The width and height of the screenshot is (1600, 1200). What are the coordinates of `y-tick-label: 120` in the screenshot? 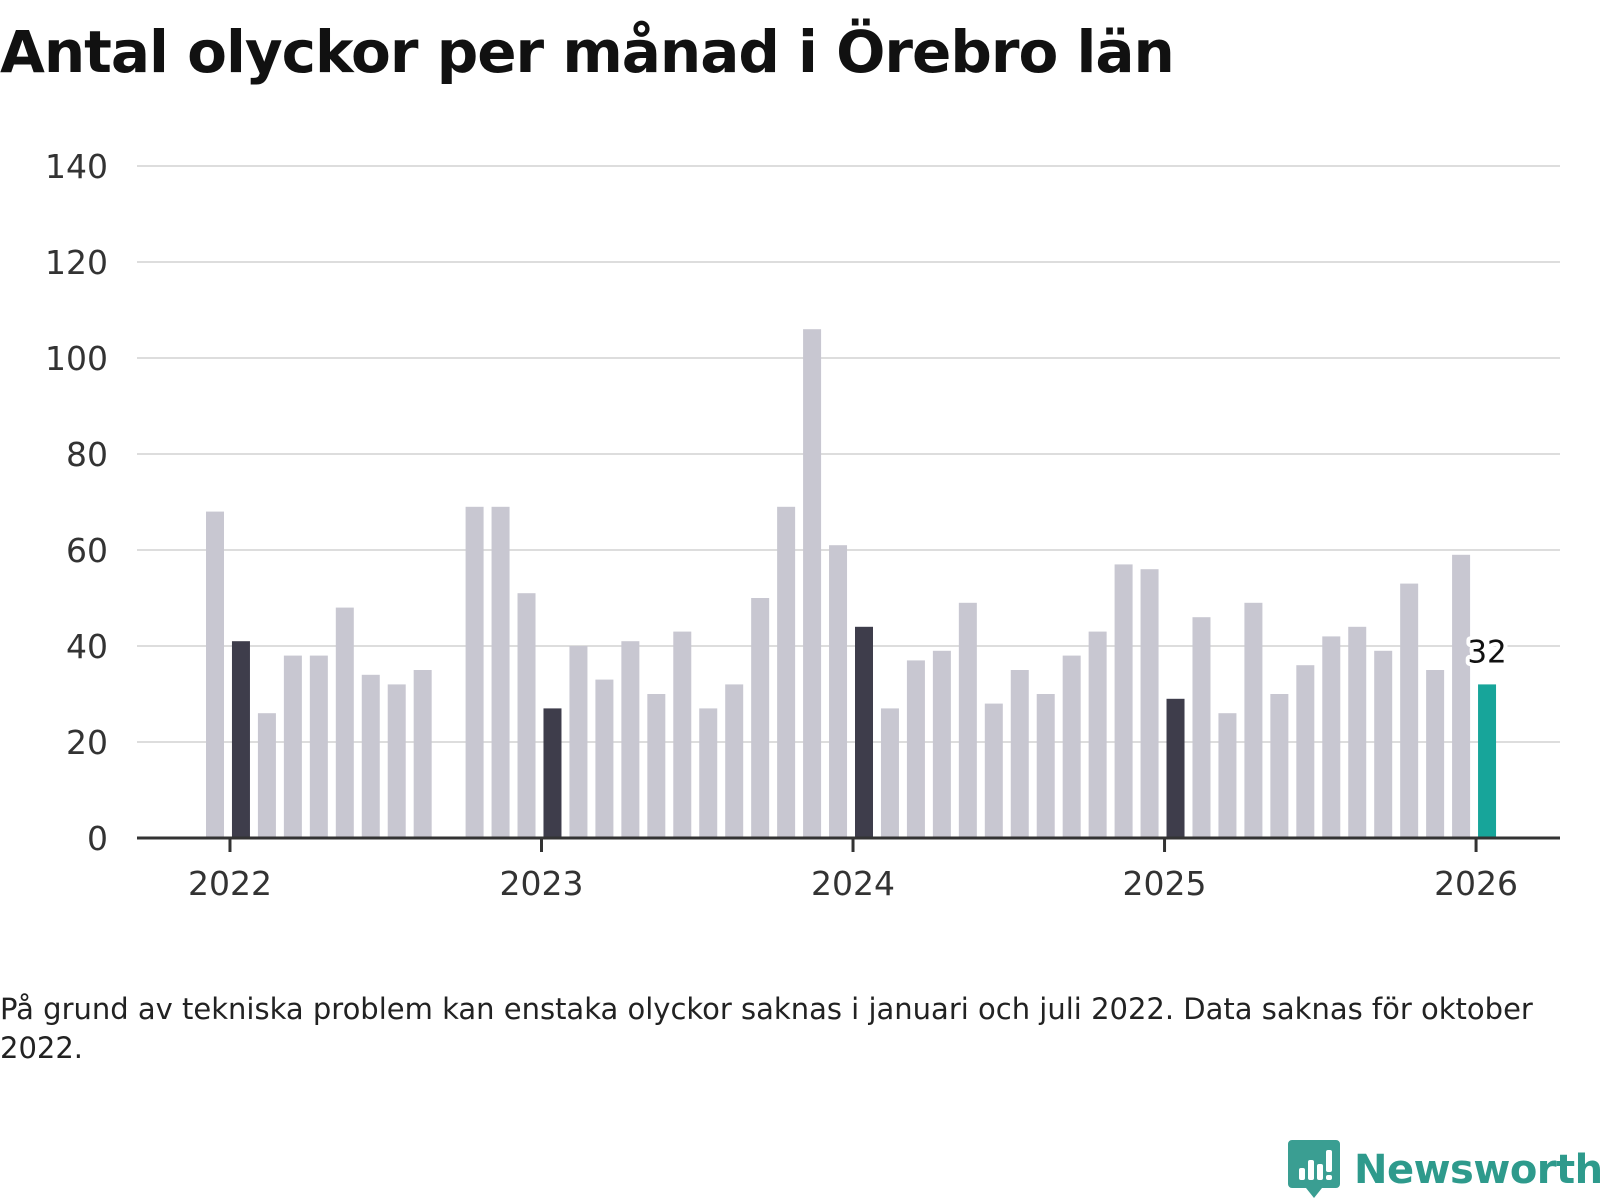 It's located at (76, 262).